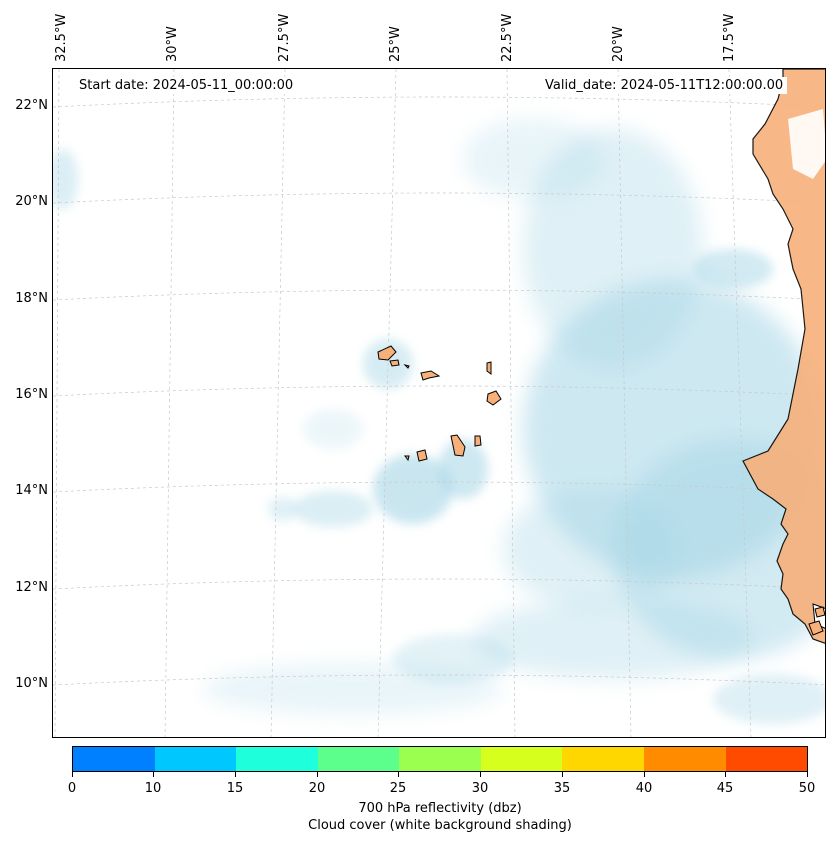  What do you see at coordinates (507, 37) in the screenshot?
I see `lon-label-22-5w: 22.5°W` at bounding box center [507, 37].